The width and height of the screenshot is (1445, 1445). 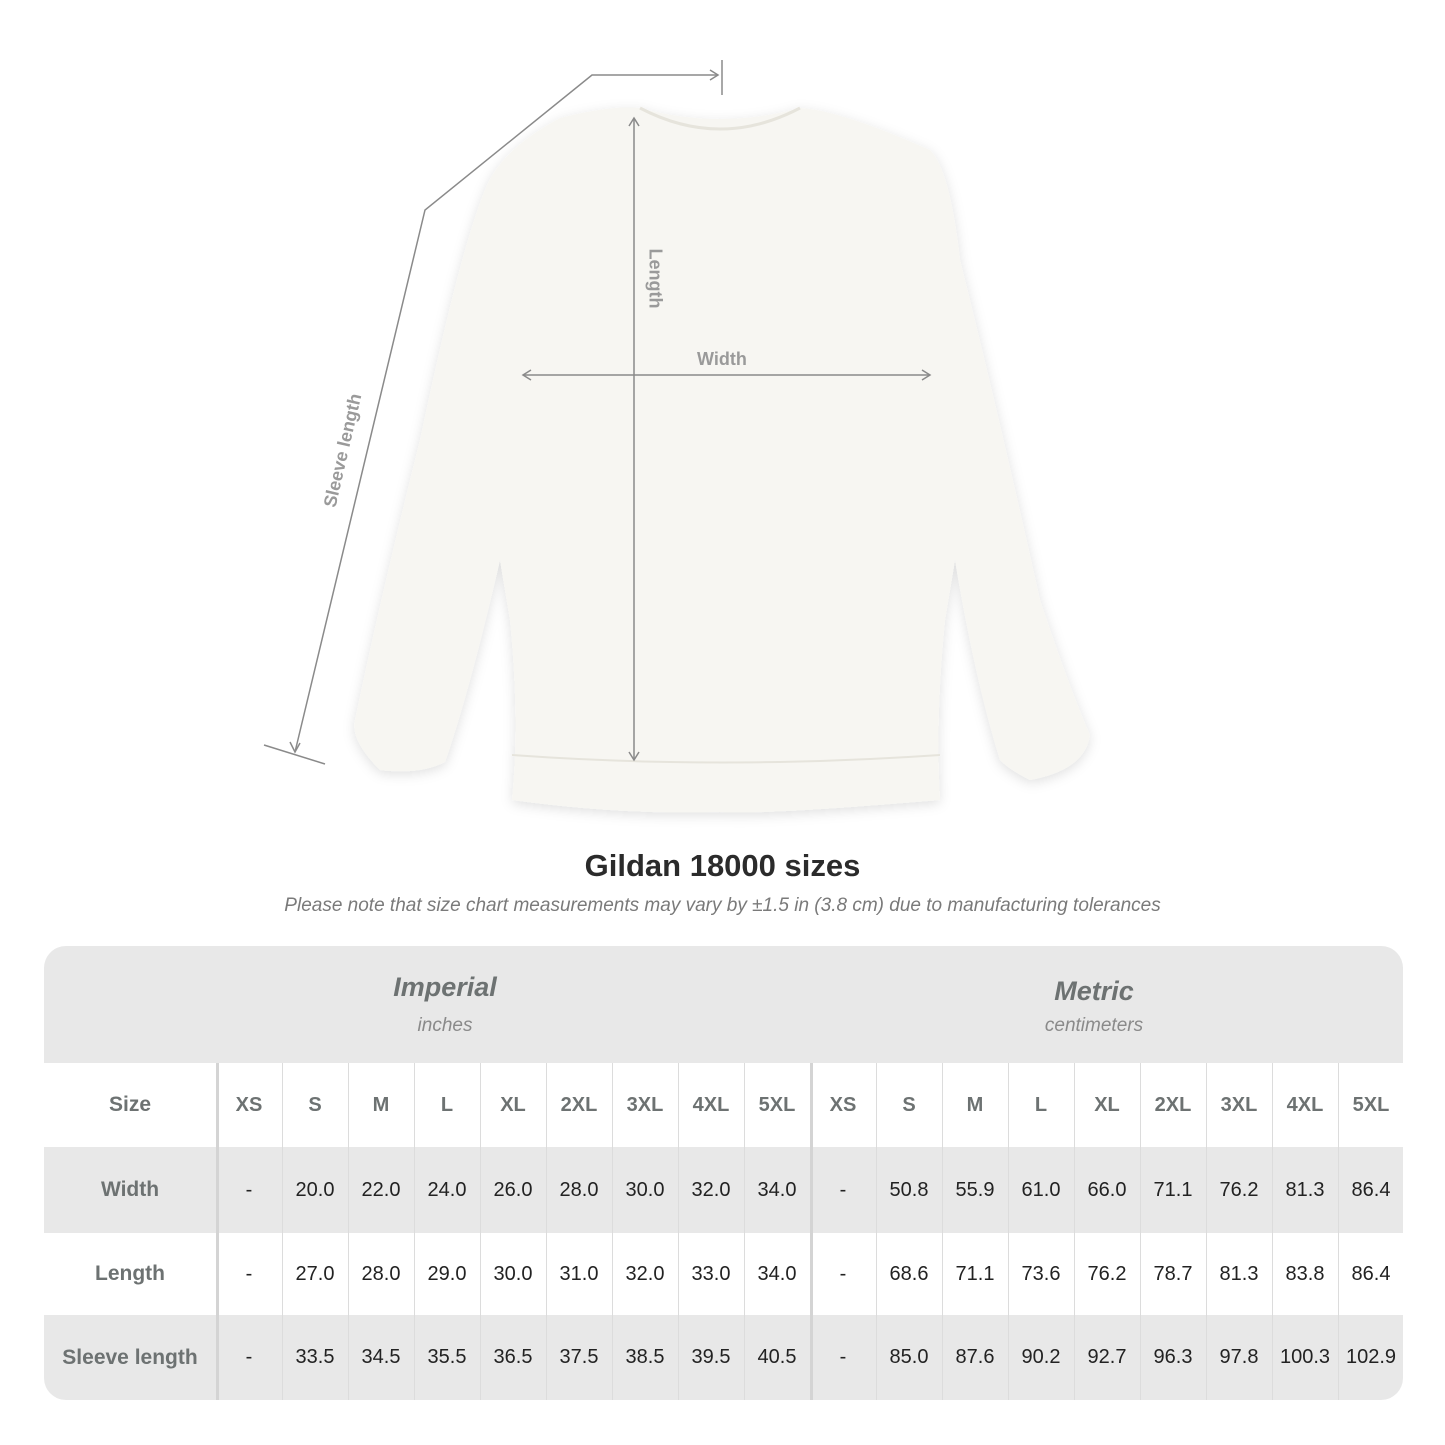 I want to click on metric-value: 102.9, so click(x=1371, y=1357).